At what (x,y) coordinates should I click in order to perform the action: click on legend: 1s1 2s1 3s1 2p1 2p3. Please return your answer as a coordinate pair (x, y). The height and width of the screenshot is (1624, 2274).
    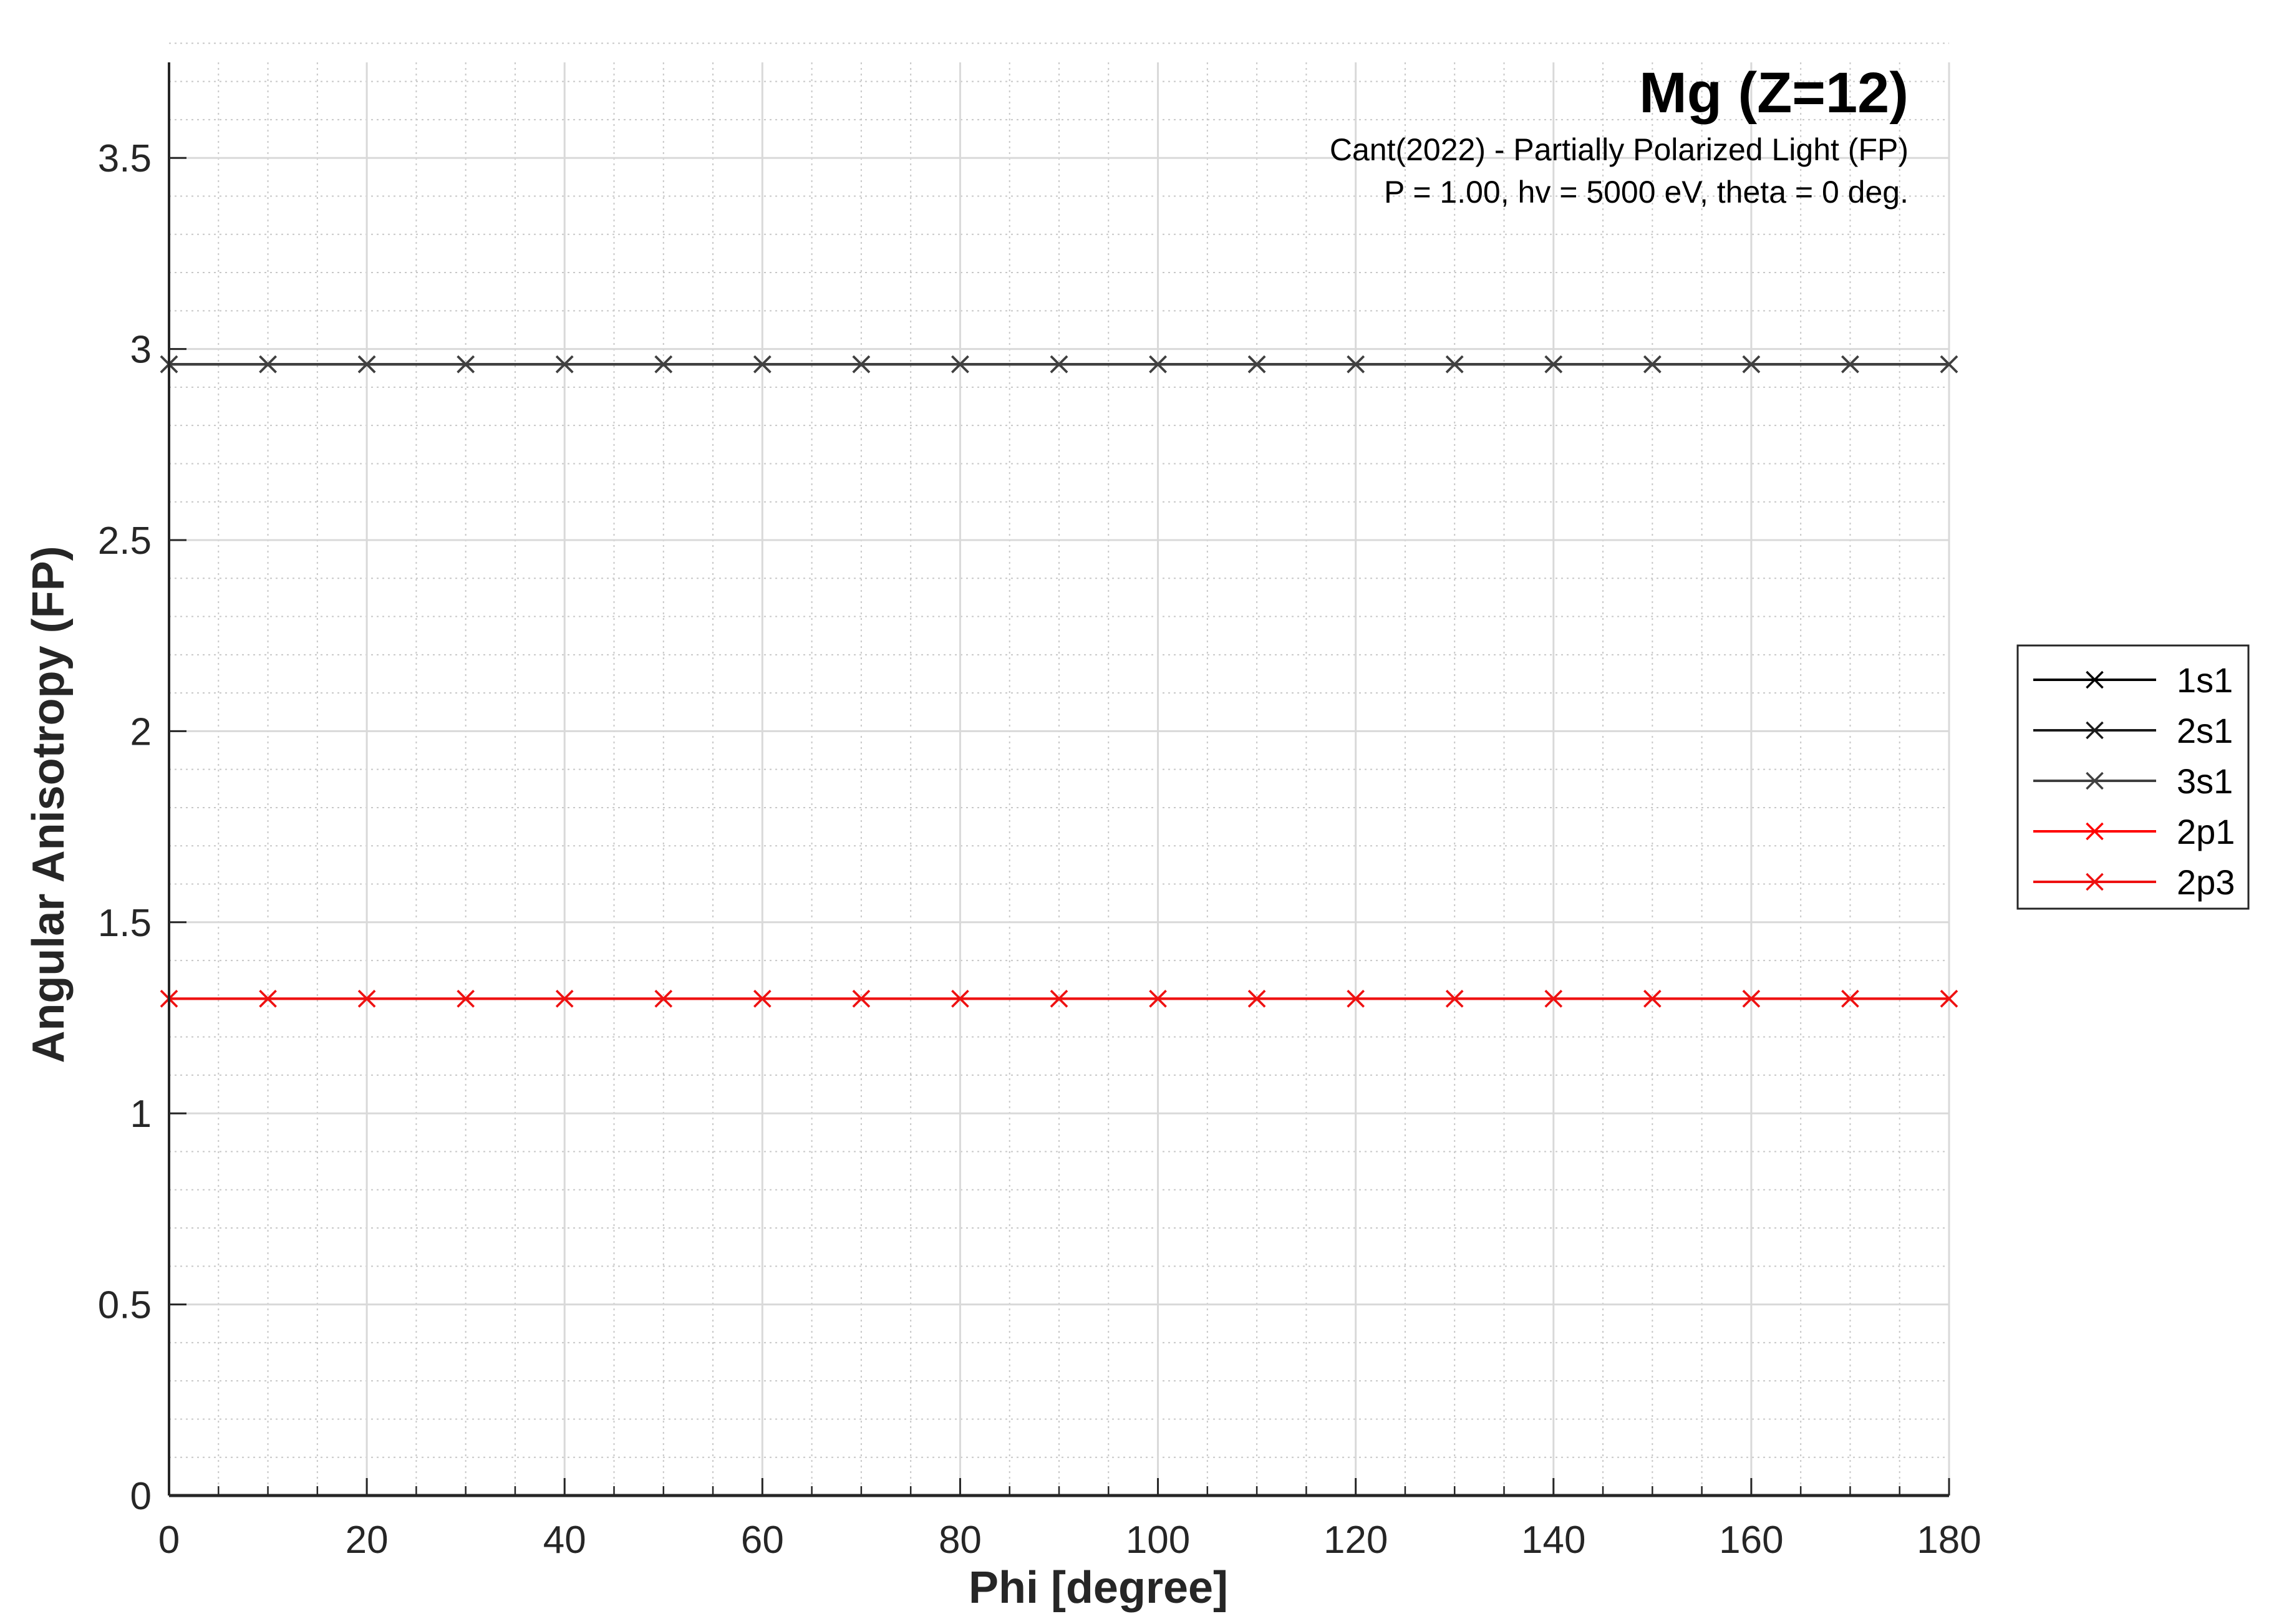
    Looking at the image, I should click on (2133, 777).